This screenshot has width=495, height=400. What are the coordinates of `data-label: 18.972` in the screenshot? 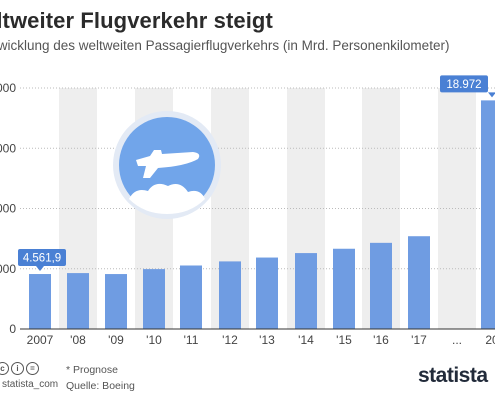 It's located at (463, 85).